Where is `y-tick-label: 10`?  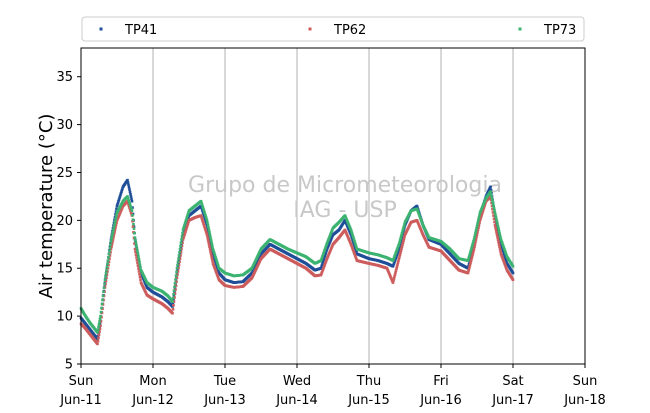 y-tick-label: 10 is located at coordinates (64, 317).